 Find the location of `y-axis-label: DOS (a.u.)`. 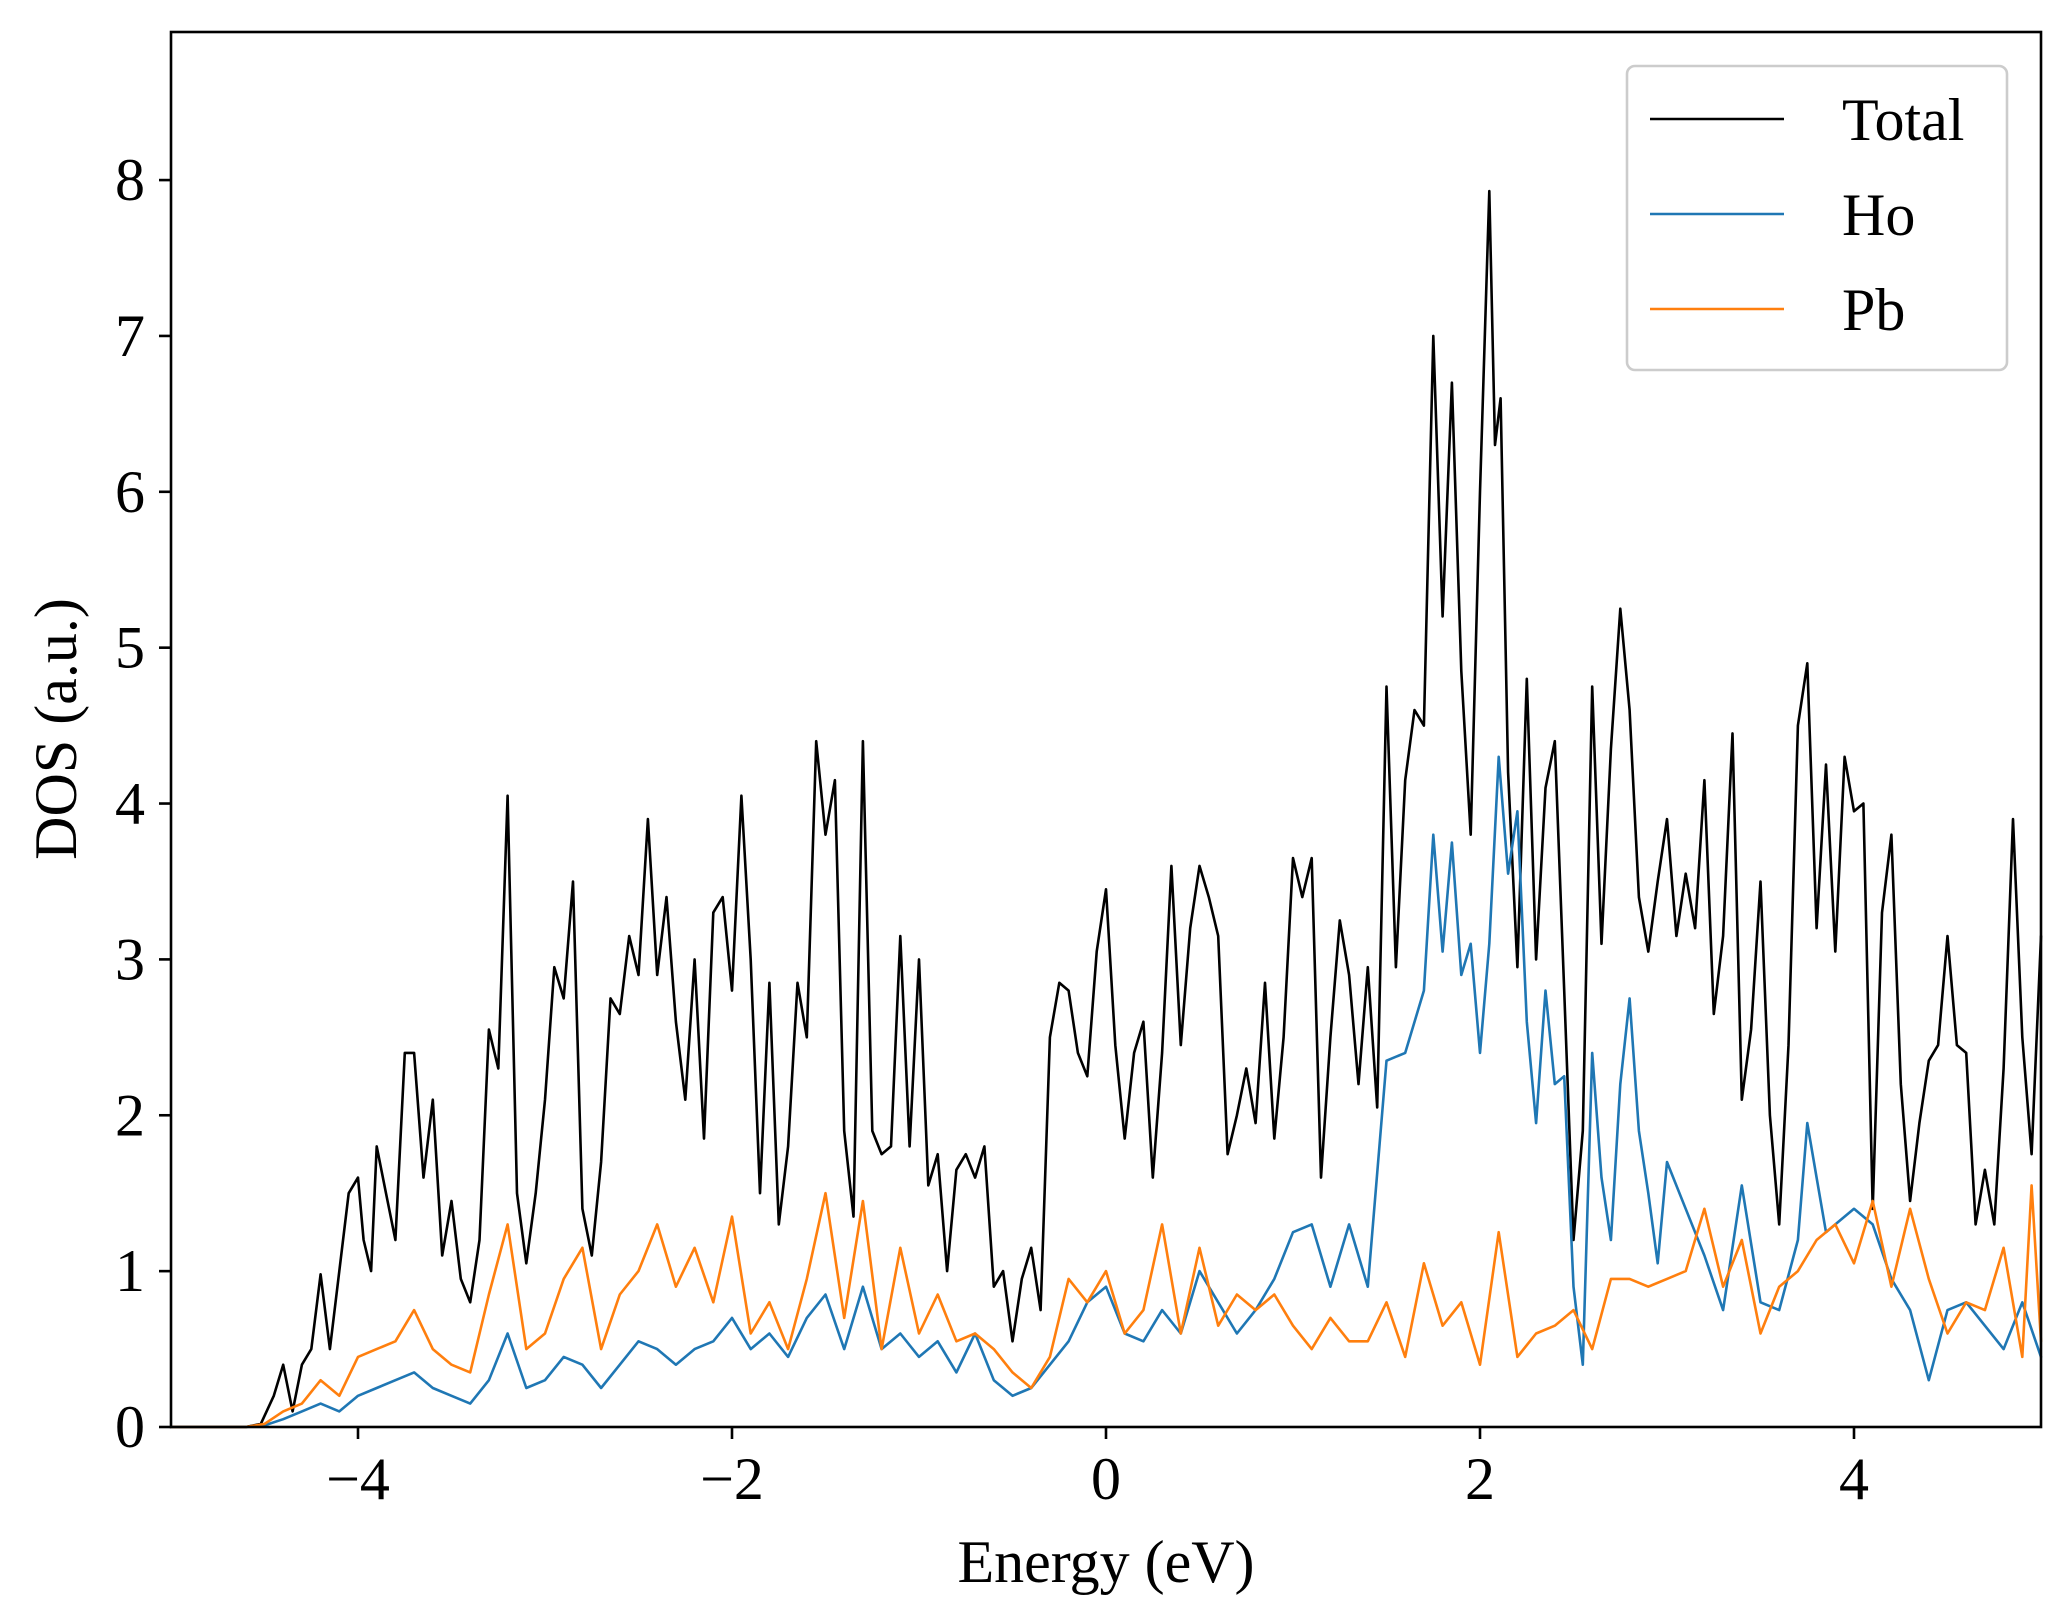

y-axis-label: DOS (a.u.) is located at coordinates (56, 729).